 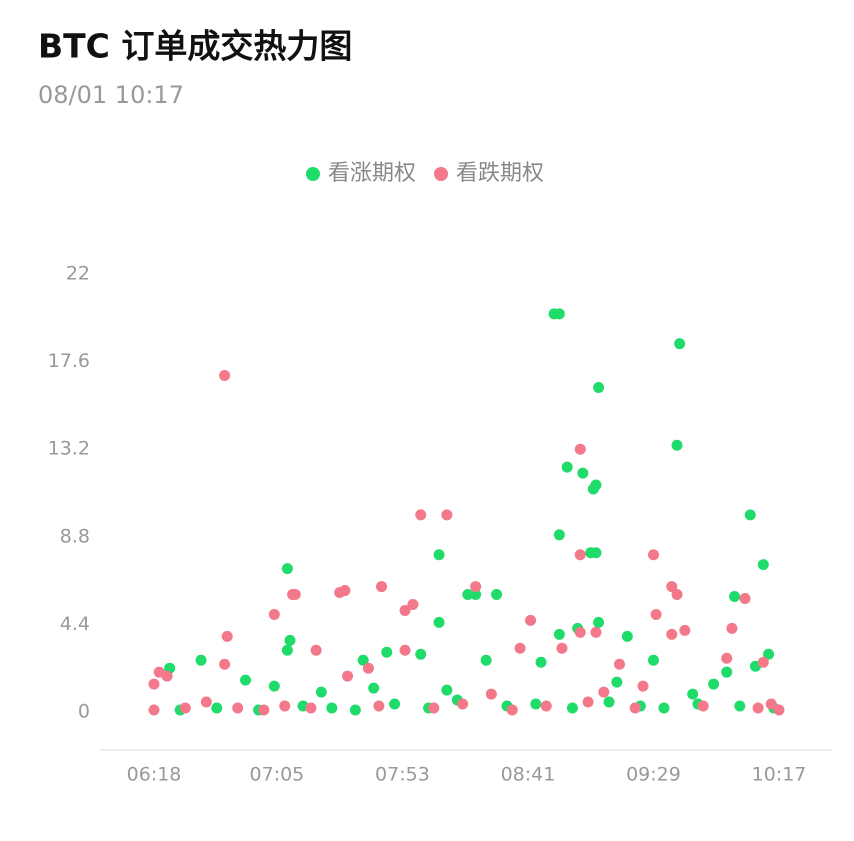 What do you see at coordinates (779, 775) in the screenshot?
I see `x-tick-label: 10:17` at bounding box center [779, 775].